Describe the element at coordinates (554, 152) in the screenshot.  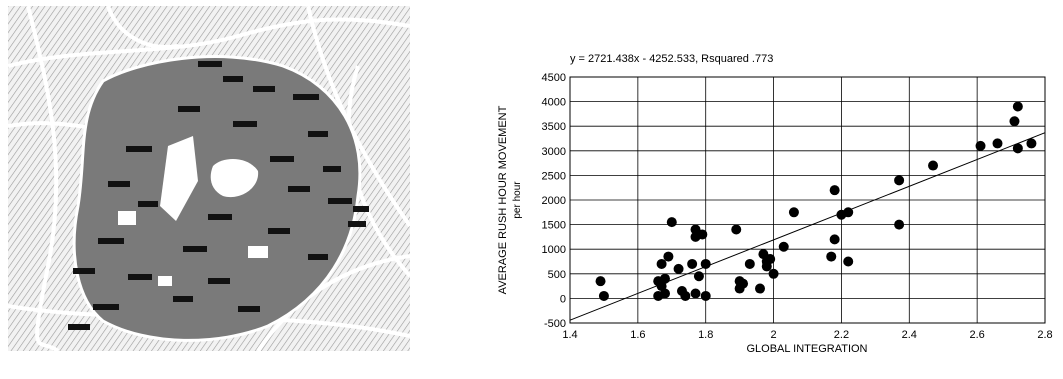
I see `y-tick-label: 3000` at that location.